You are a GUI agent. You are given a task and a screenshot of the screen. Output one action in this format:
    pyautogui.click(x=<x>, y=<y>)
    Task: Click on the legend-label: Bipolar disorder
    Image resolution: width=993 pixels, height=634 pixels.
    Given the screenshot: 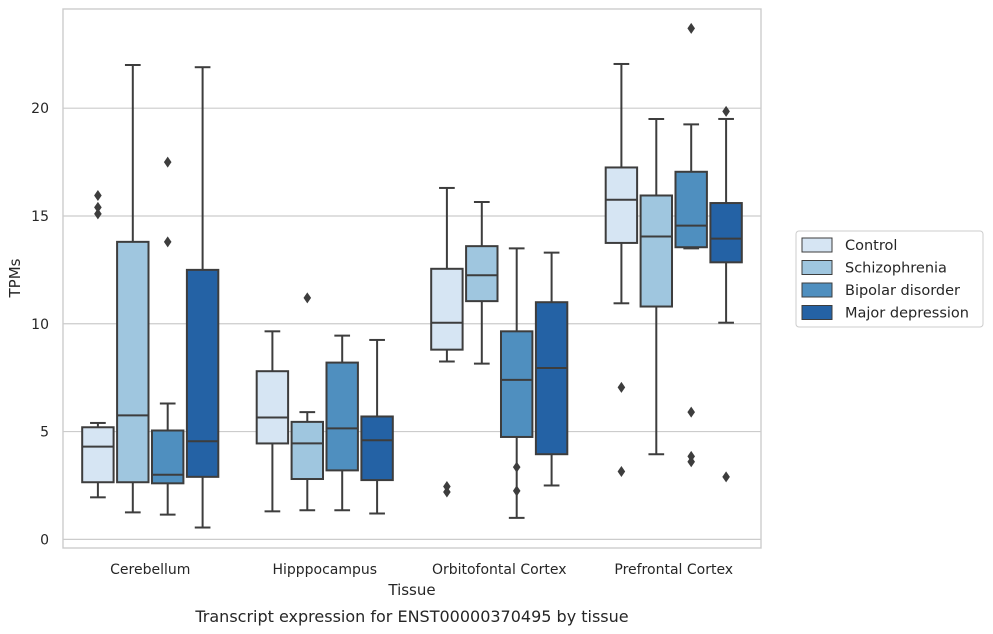 What is the action you would take?
    pyautogui.click(x=902, y=291)
    